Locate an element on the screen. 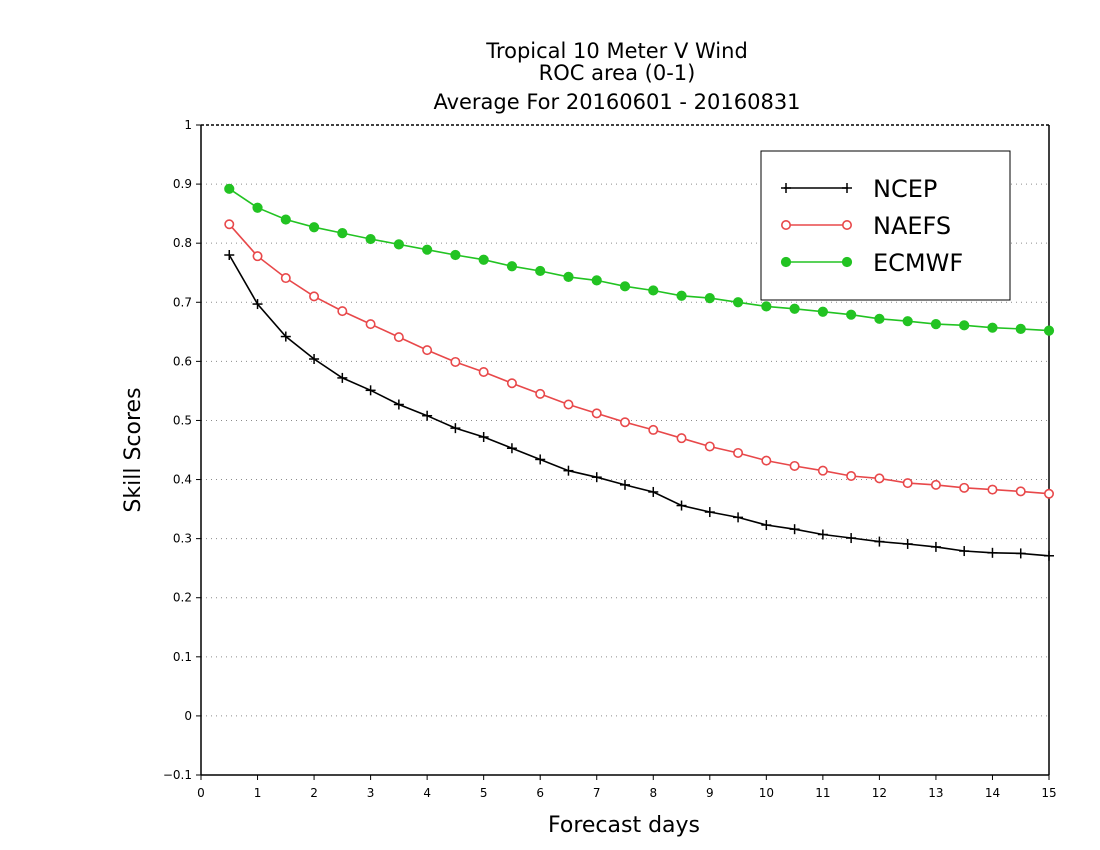 This screenshot has height=850, width=1100. x-tick-label: 11 is located at coordinates (822, 793).